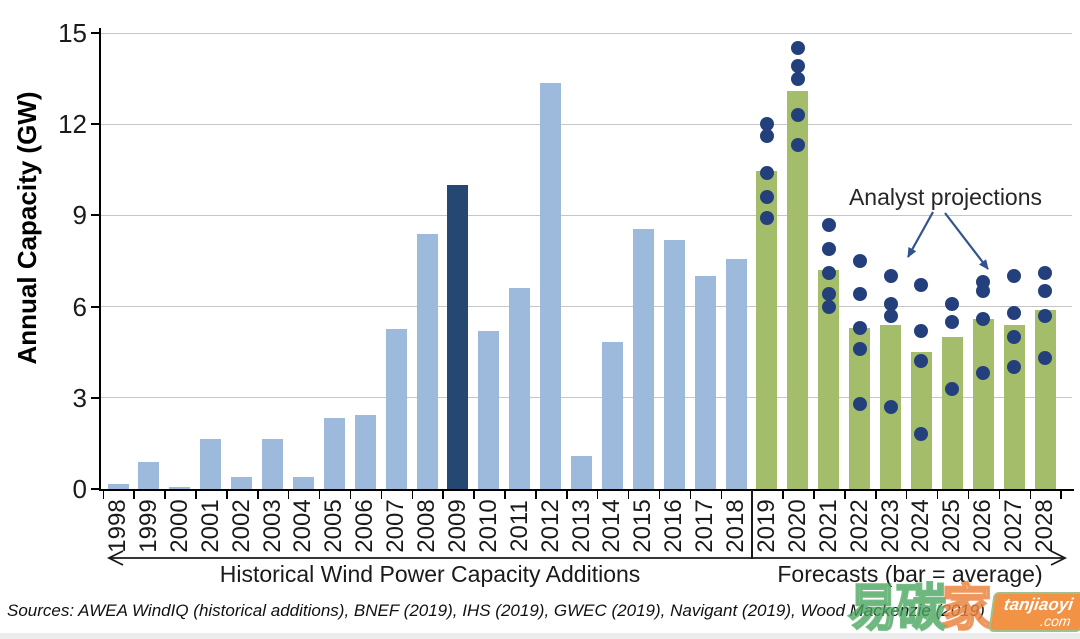 The height and width of the screenshot is (639, 1080). Describe the element at coordinates (100, 258) in the screenshot. I see `y-axis-line` at that location.